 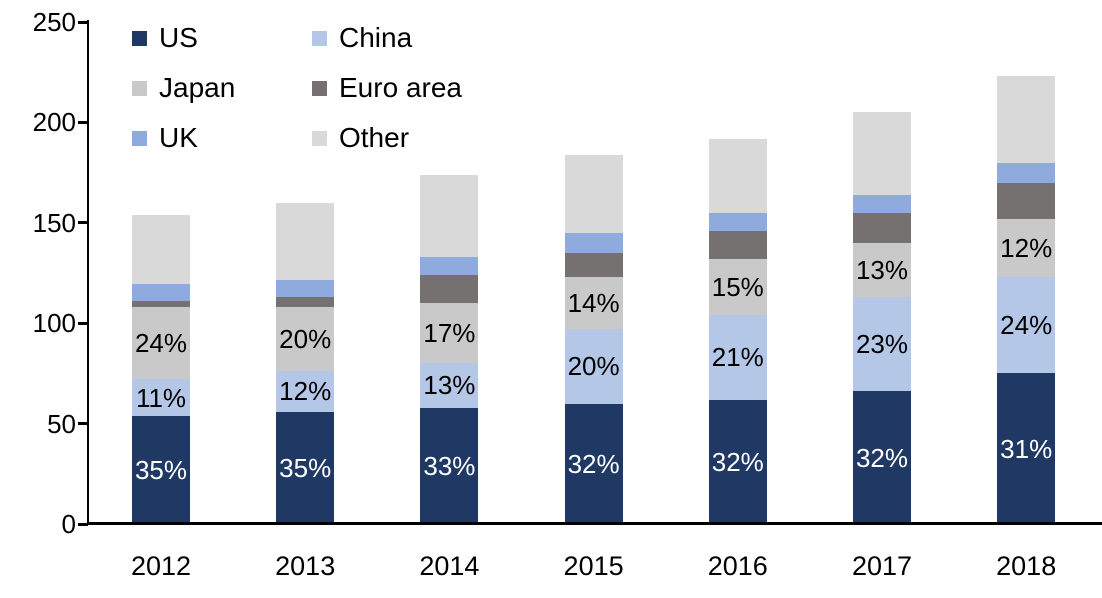 I want to click on segment-label: 12%, so click(x=305, y=391).